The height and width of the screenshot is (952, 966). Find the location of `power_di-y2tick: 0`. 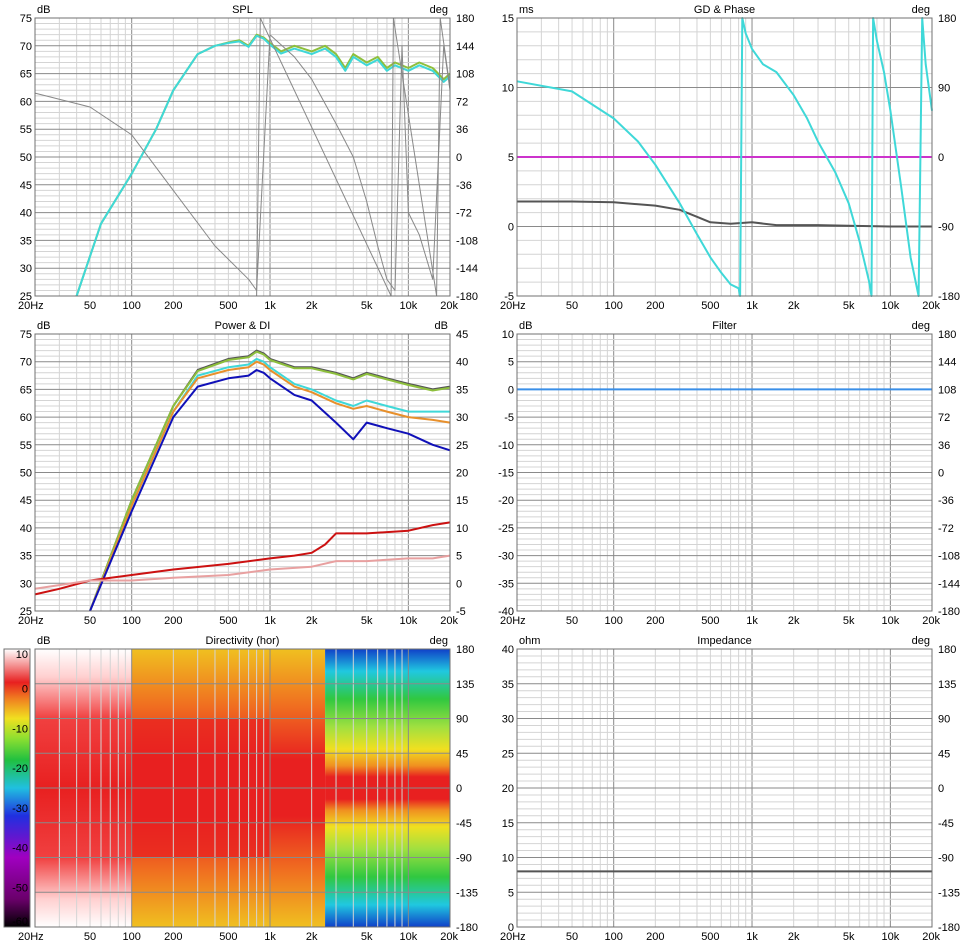

power_di-y2tick: 0 is located at coordinates (459, 584).